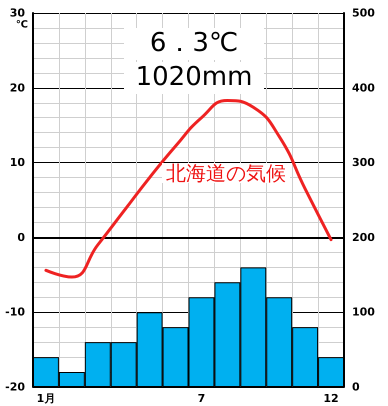  I want to click on y2-tick-label: 500, so click(364, 13).